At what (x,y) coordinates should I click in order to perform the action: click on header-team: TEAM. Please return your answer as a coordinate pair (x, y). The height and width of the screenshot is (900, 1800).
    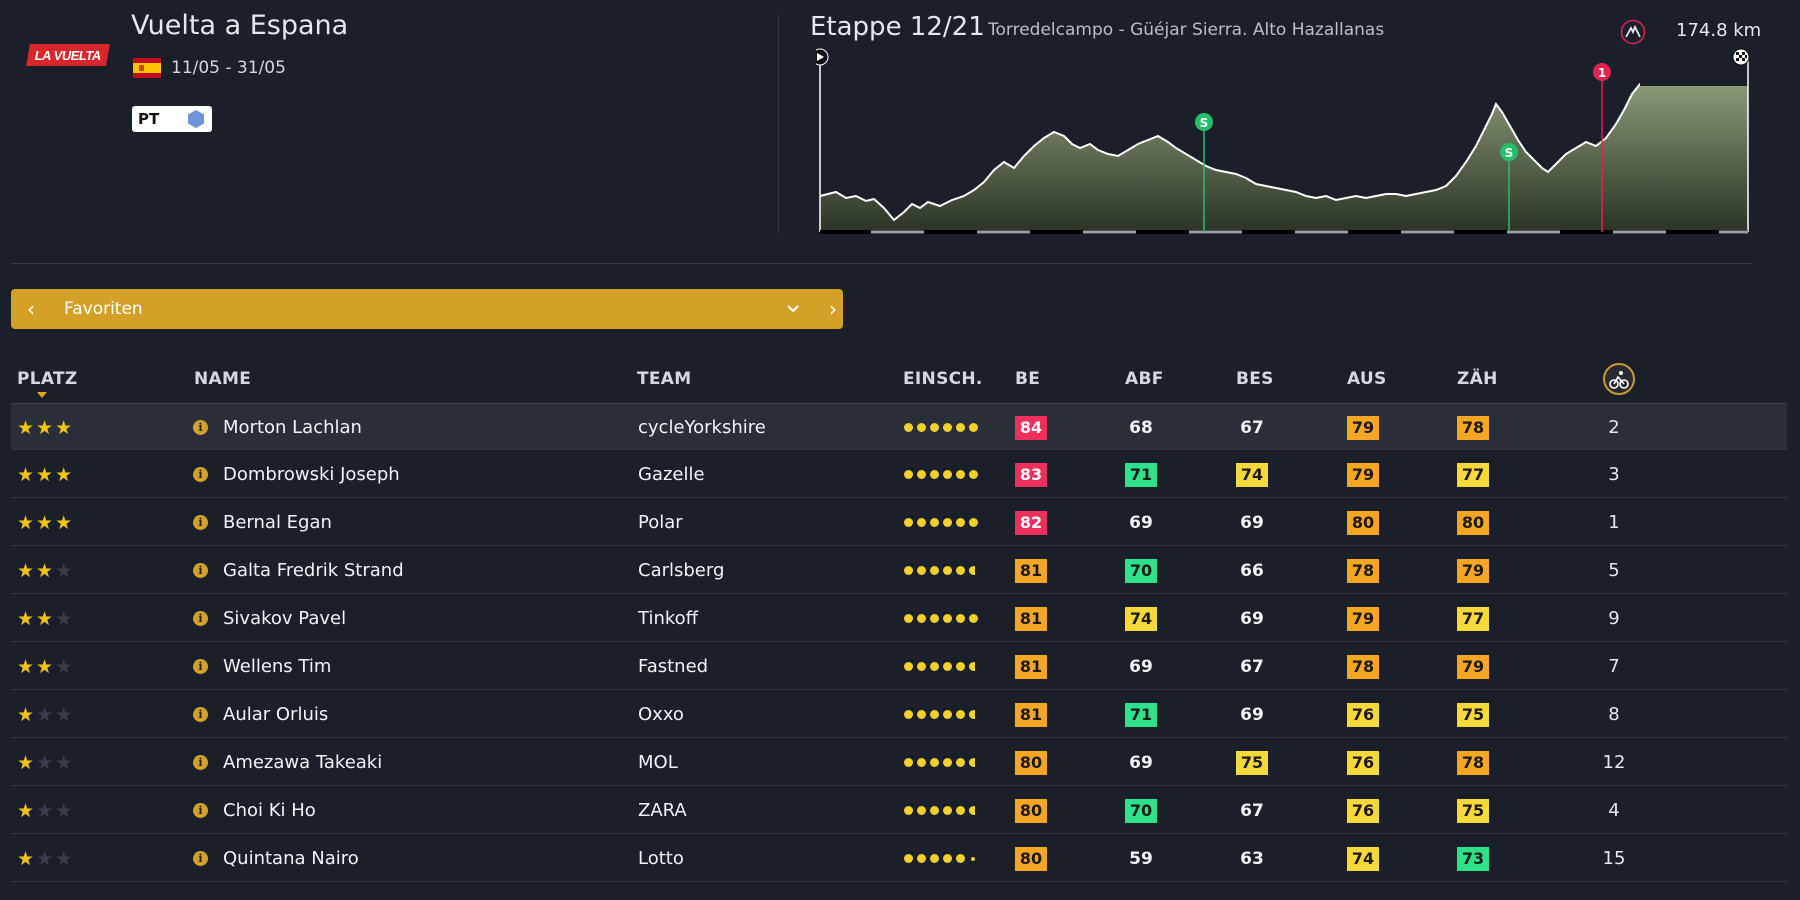
    Looking at the image, I should click on (664, 379).